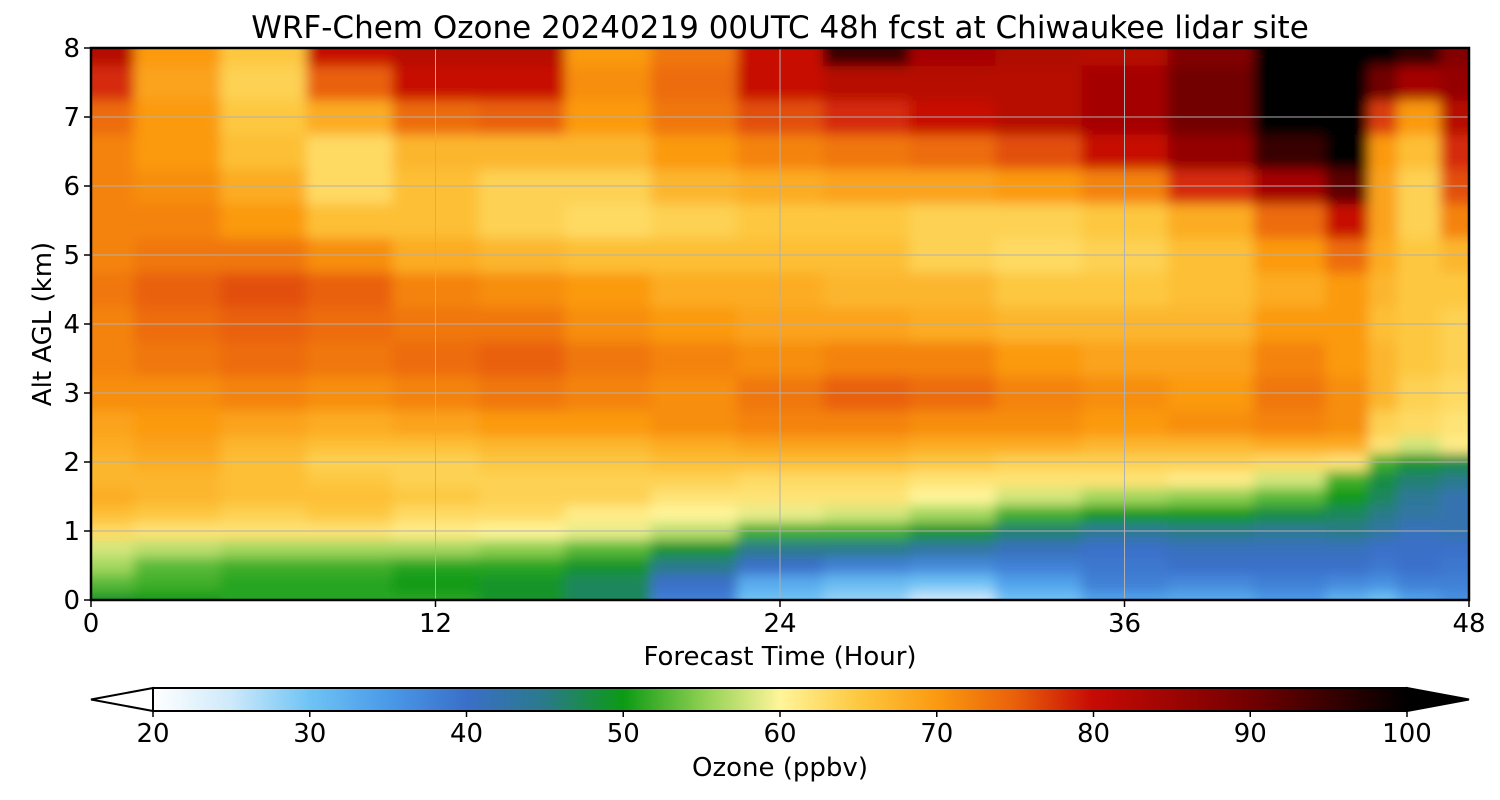 The height and width of the screenshot is (800, 1500). Describe the element at coordinates (71, 601) in the screenshot. I see `y-tick-label: 0` at that location.